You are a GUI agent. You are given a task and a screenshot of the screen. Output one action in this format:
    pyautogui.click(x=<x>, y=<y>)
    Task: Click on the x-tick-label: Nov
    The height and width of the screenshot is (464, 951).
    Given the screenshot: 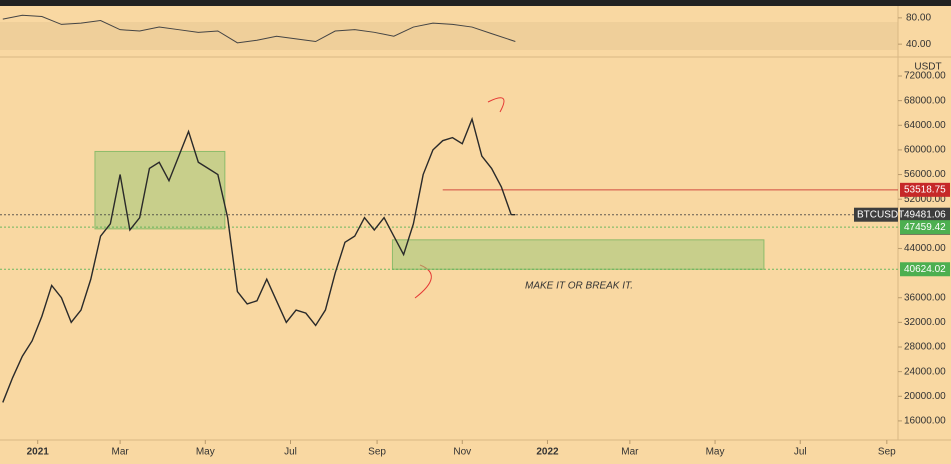 What is the action you would take?
    pyautogui.click(x=462, y=452)
    